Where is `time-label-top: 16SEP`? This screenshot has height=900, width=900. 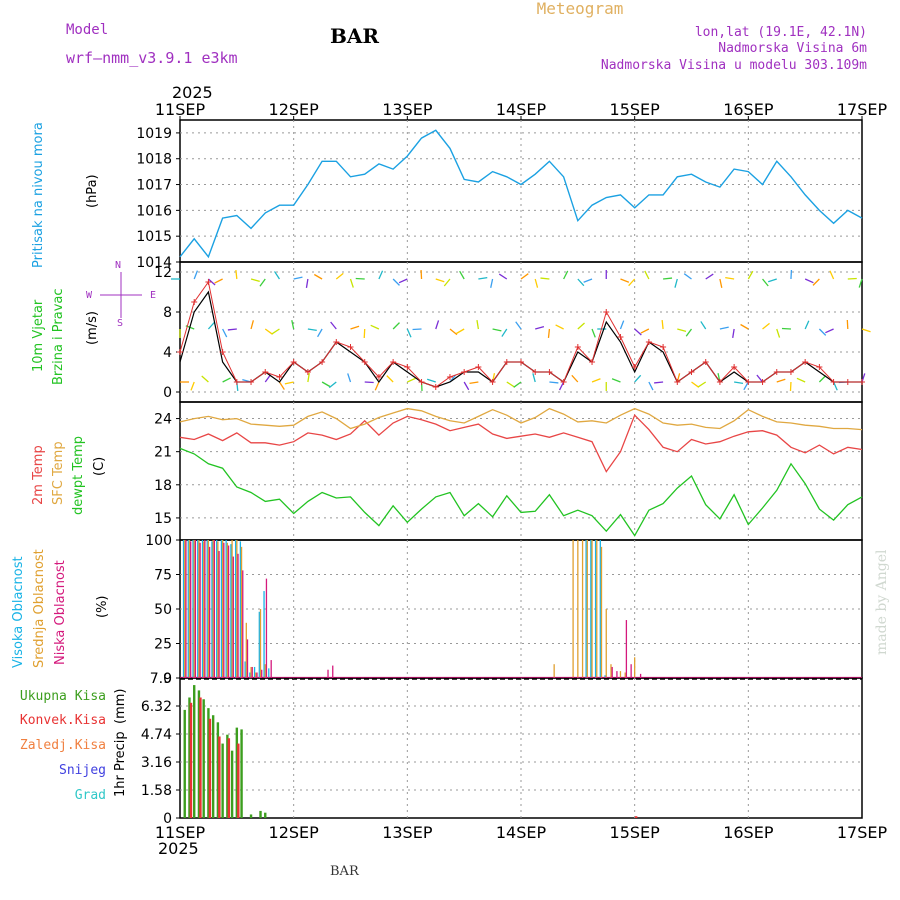 time-label-top: 16SEP is located at coordinates (748, 109).